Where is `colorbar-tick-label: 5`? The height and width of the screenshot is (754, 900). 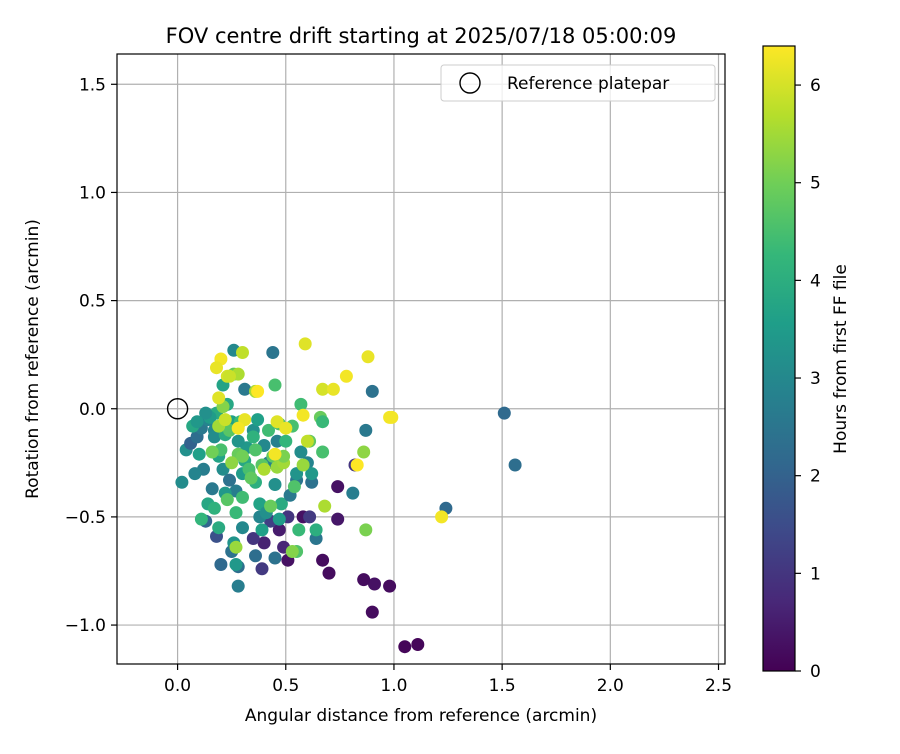 colorbar-tick-label: 5 is located at coordinates (815, 184).